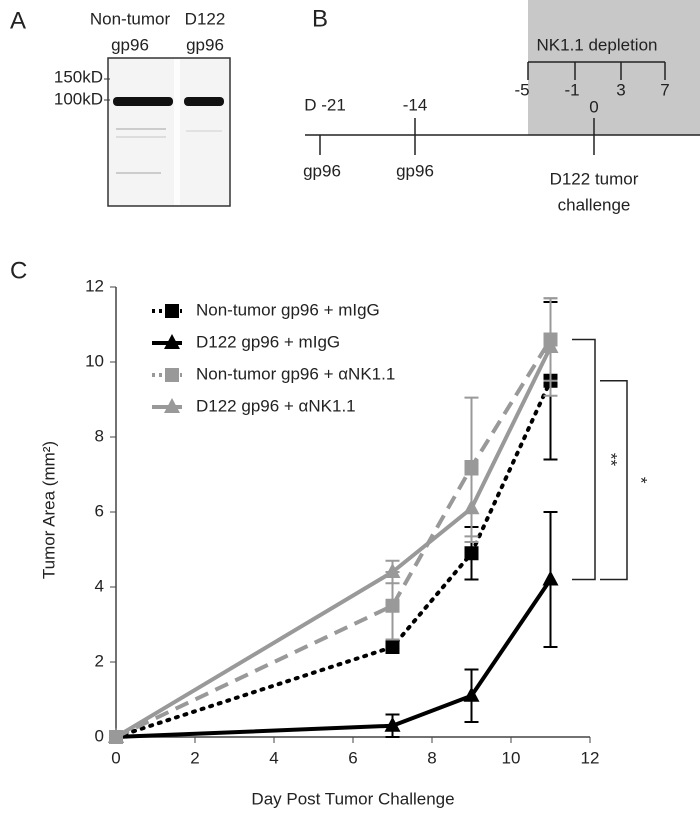  Describe the element at coordinates (99, 660) in the screenshot. I see `y-tick-label: 2` at that location.